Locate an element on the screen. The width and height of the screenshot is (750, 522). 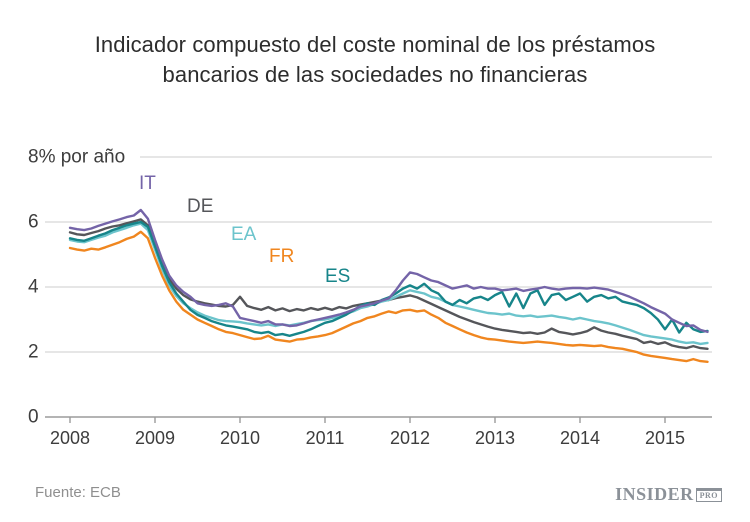
x-tick-label-2008: 2008 is located at coordinates (70, 438).